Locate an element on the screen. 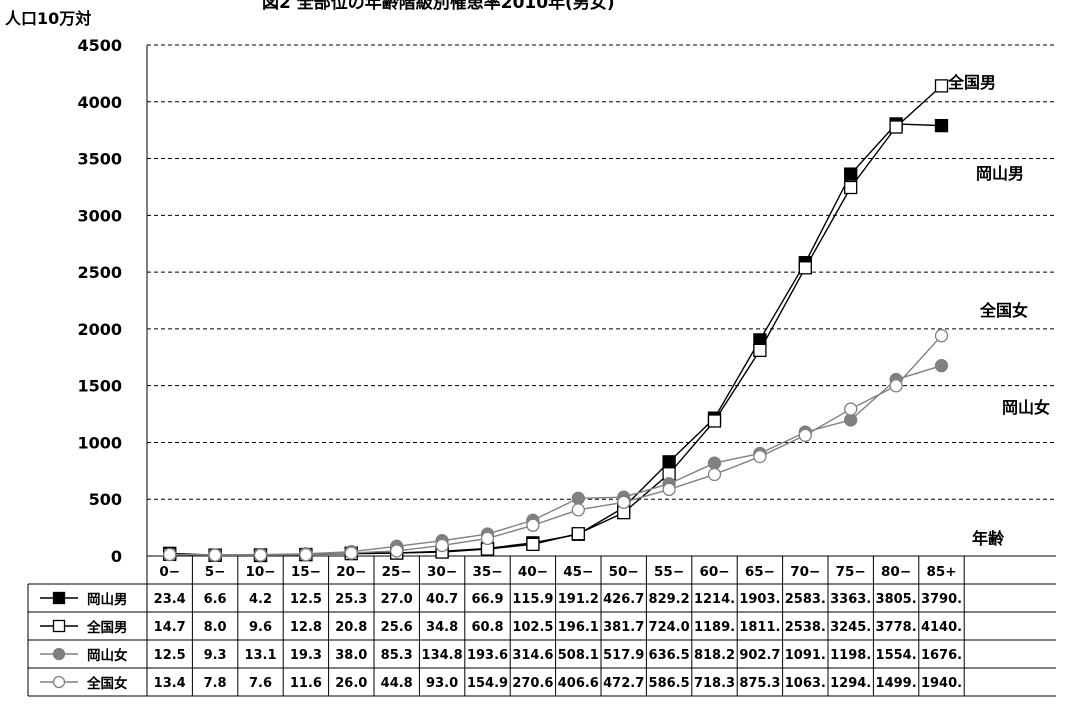  x-tick-label: 70− is located at coordinates (805, 572).